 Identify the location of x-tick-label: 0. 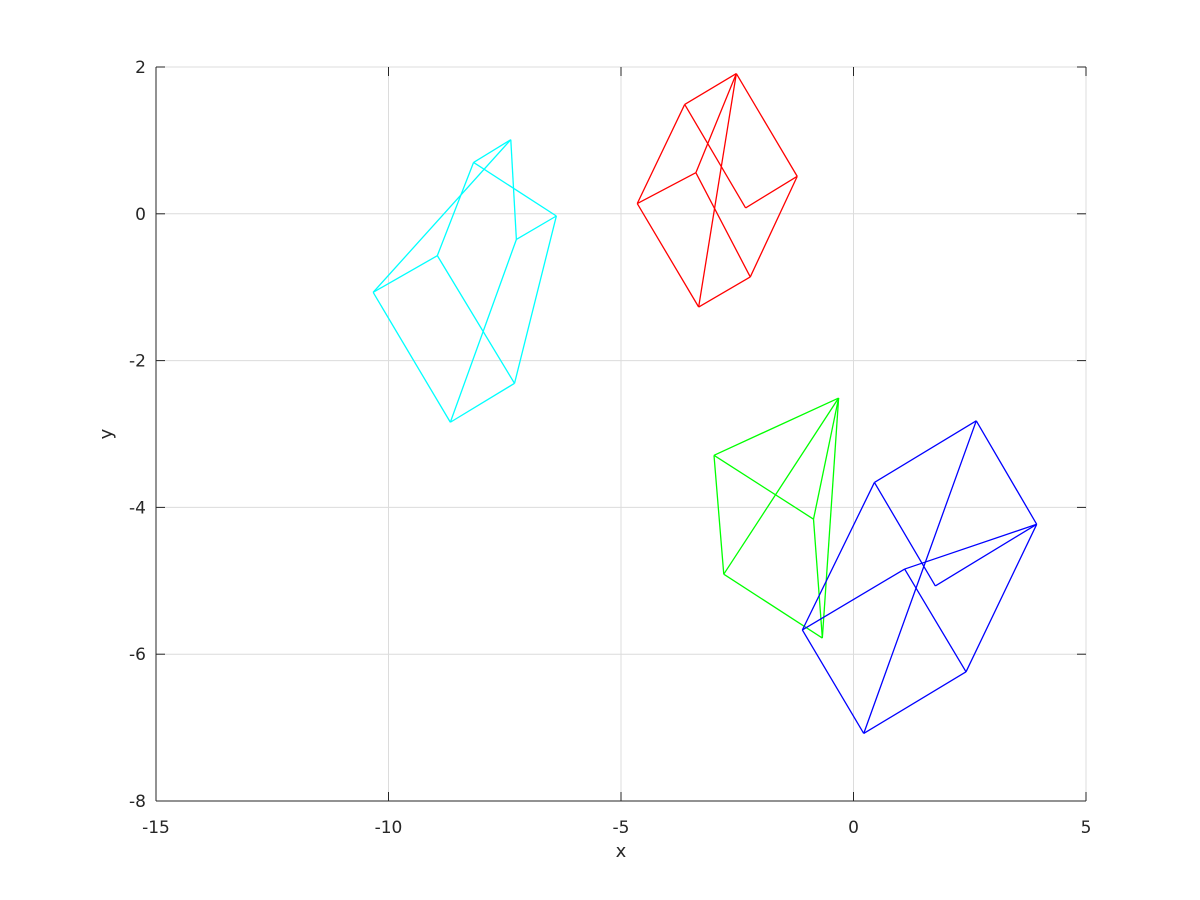
(853, 828).